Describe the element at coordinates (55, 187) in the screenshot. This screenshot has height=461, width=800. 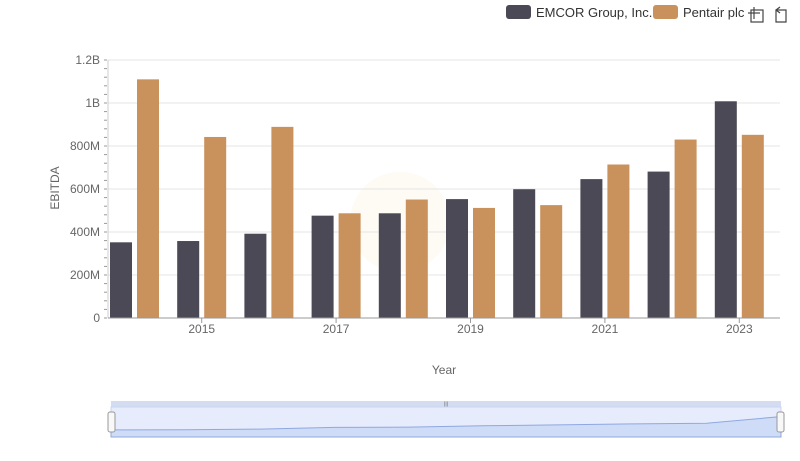
I see `y-axis-title: EBITDA` at that location.